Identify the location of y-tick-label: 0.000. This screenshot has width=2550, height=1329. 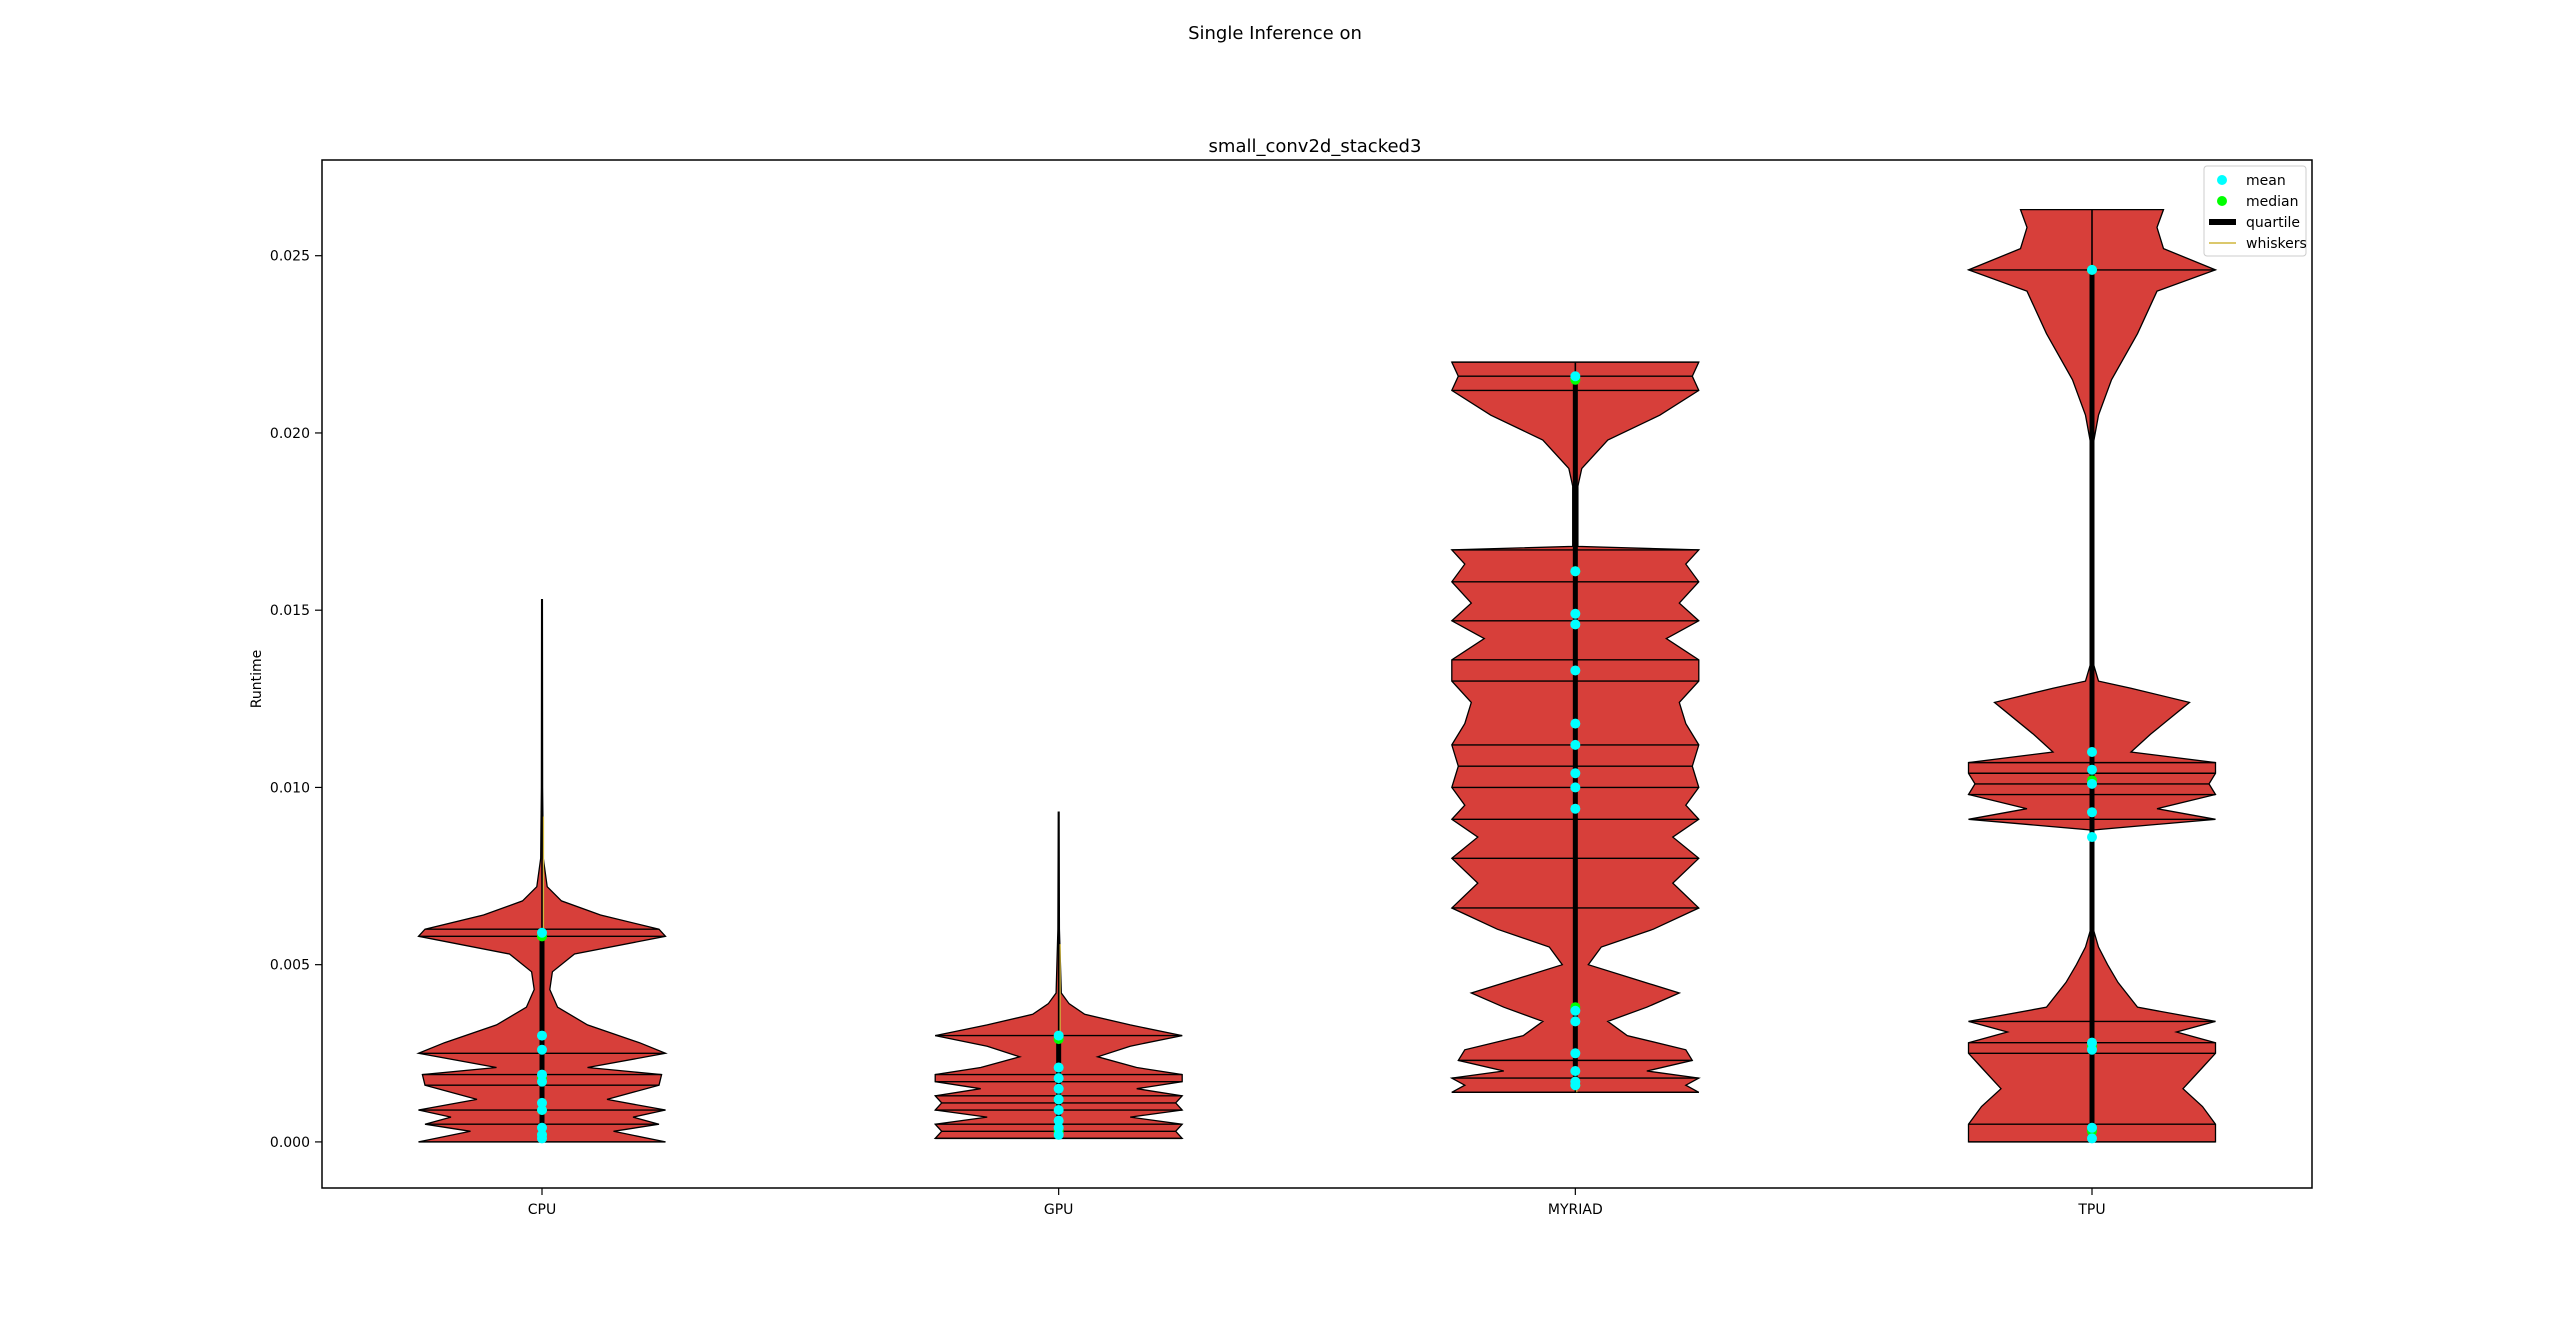
(290, 1143).